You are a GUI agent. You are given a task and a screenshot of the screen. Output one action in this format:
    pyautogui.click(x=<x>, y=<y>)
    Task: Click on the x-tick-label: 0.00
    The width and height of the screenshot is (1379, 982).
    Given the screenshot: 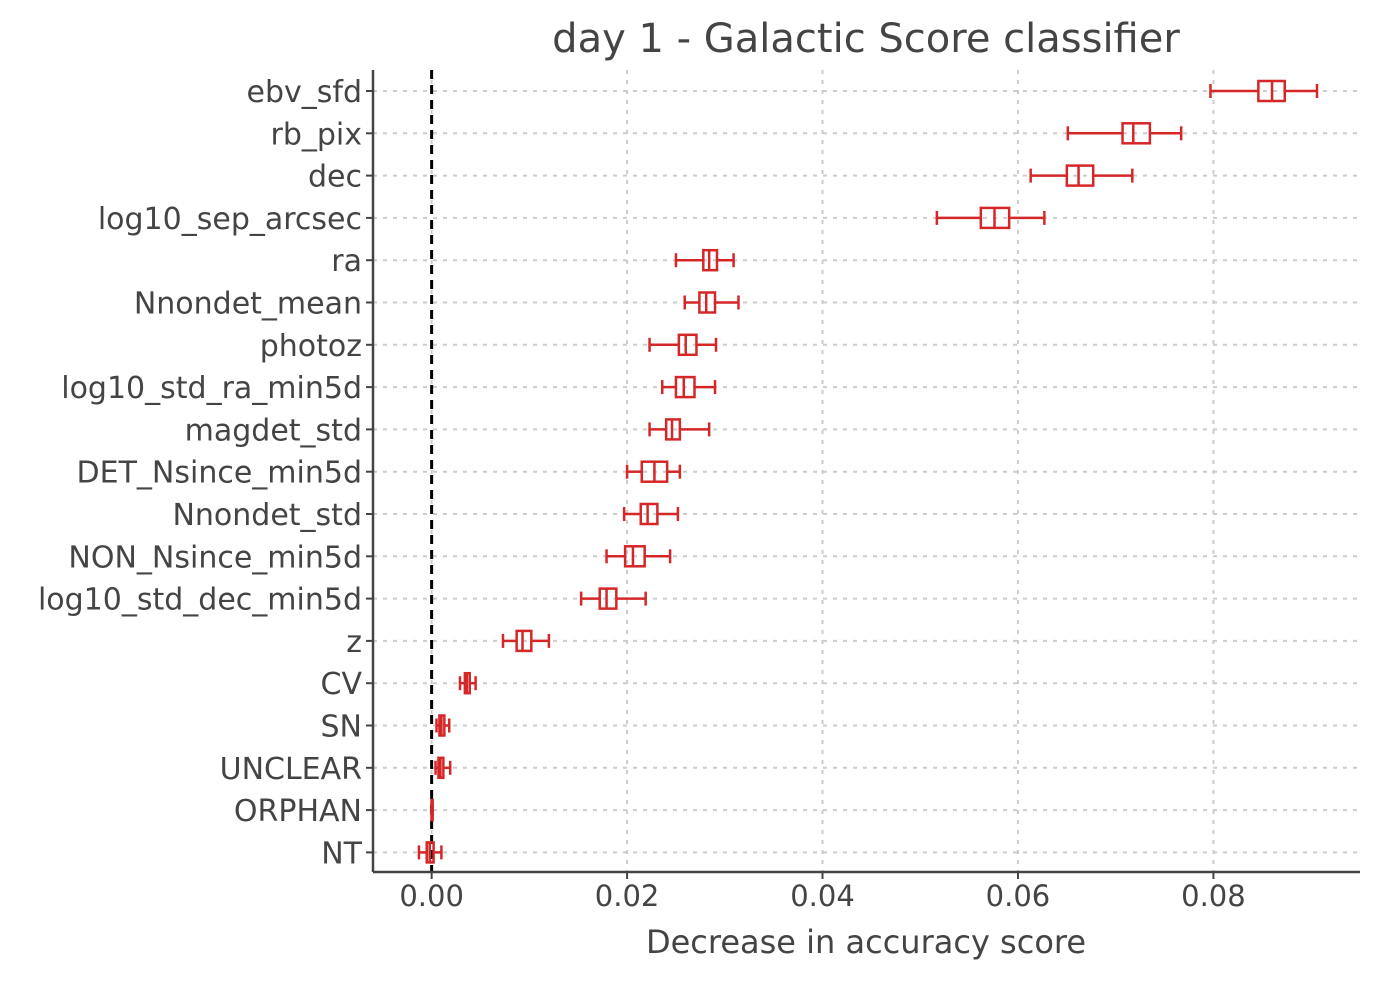 What is the action you would take?
    pyautogui.click(x=431, y=896)
    